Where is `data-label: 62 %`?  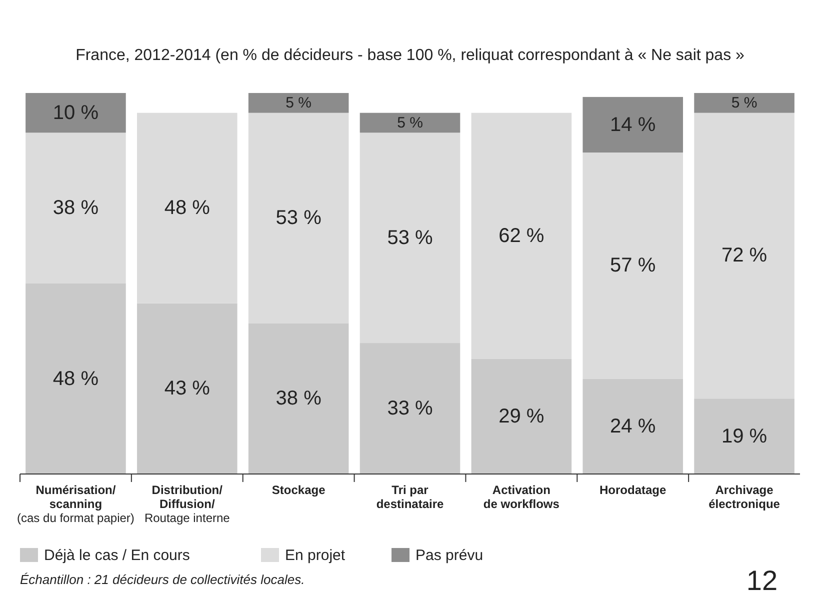
data-label: 62 % is located at coordinates (521, 235).